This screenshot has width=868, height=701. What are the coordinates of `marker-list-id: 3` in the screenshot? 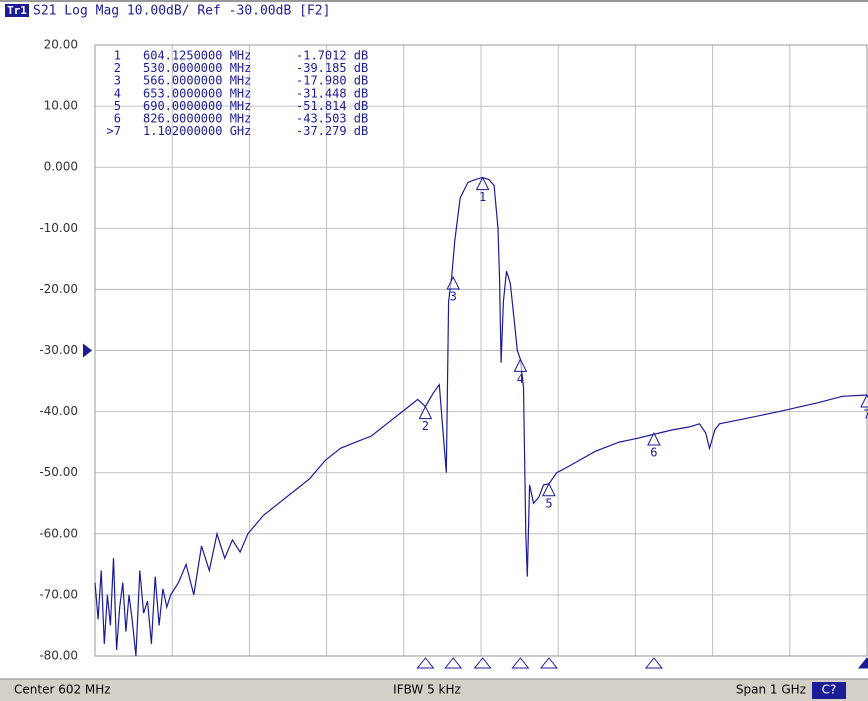 It's located at (117, 81).